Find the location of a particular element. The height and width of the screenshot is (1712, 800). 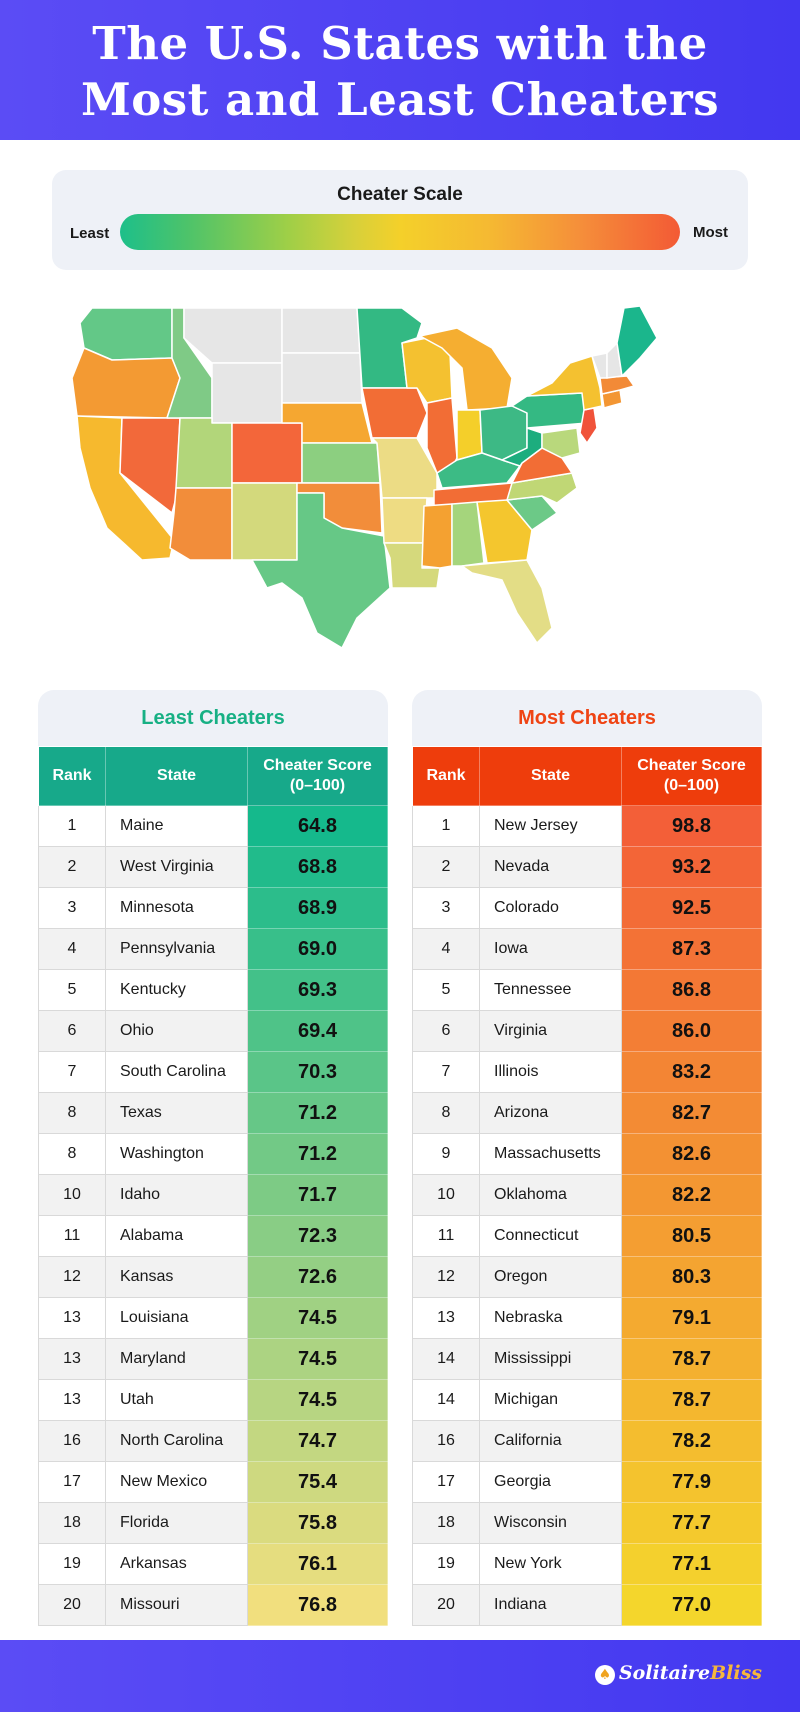

state-cell: Michigan is located at coordinates (550, 1400).